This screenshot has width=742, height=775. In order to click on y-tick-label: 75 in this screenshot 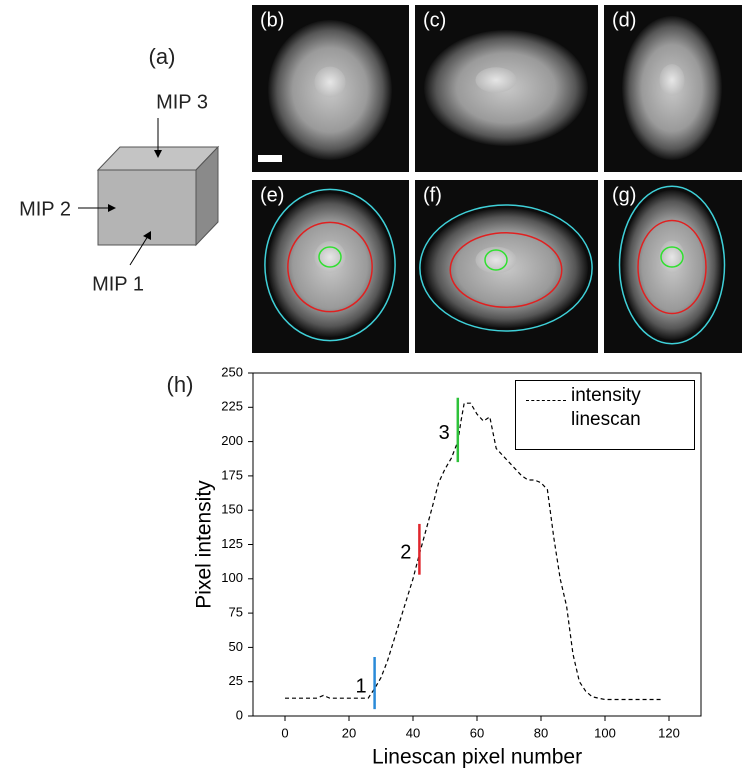, I will do `click(236, 612)`.